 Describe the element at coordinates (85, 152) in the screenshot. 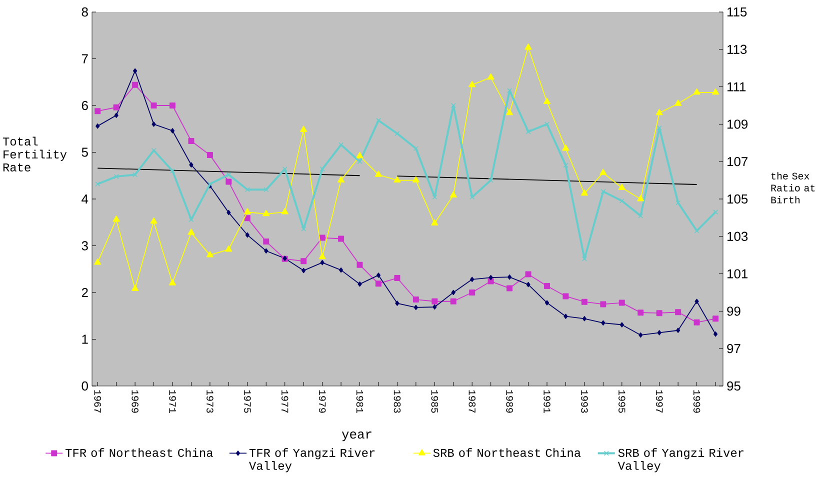

I see `y-tick-label: 5` at that location.